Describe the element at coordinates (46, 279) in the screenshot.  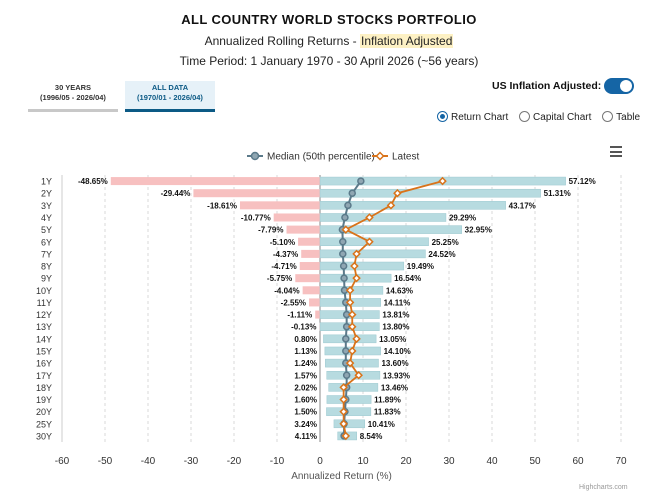
I see `y-tick-label: 9Y` at that location.